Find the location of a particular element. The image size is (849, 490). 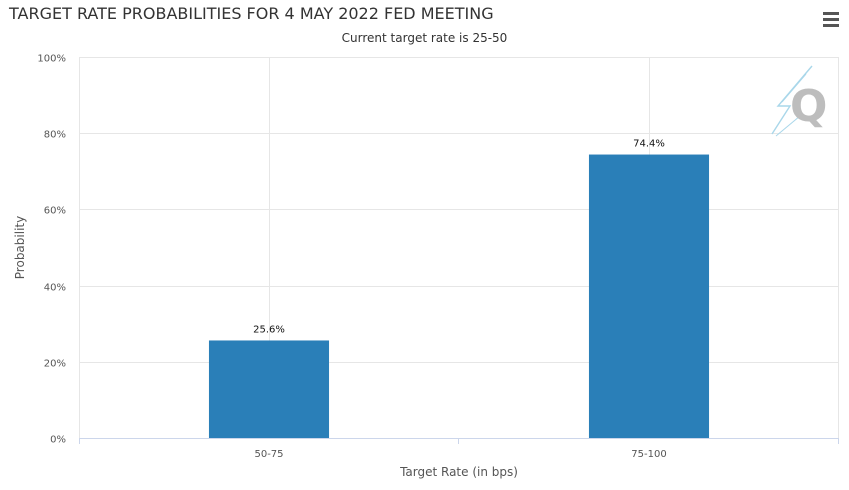

bar-data-label: 25.6% is located at coordinates (269, 329).